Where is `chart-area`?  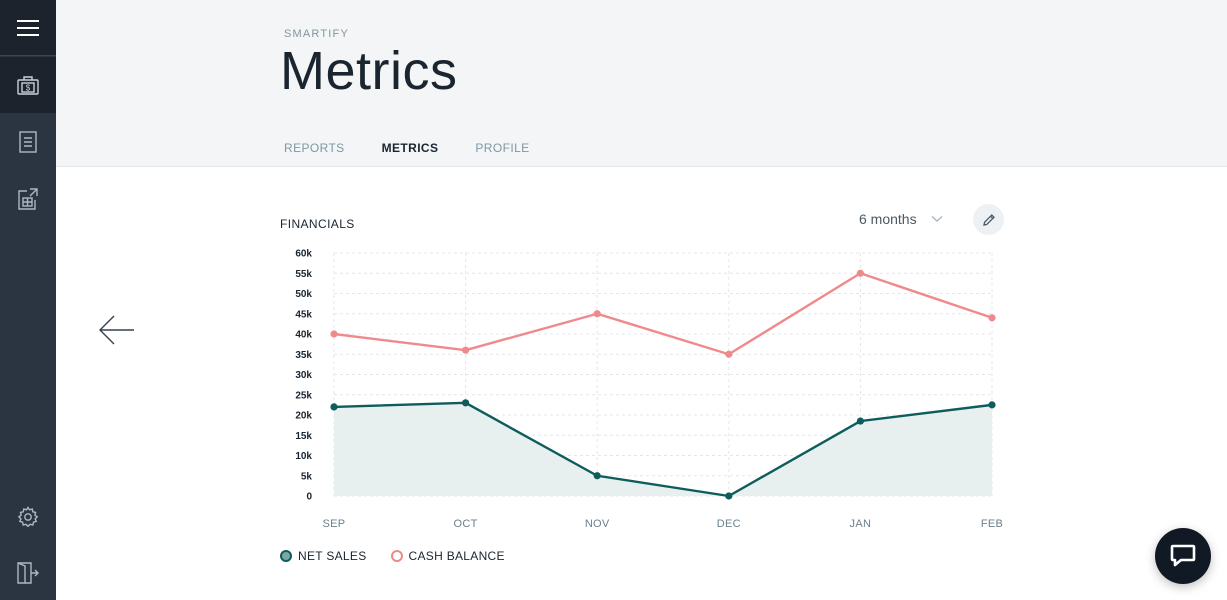 chart-area is located at coordinates (663, 449).